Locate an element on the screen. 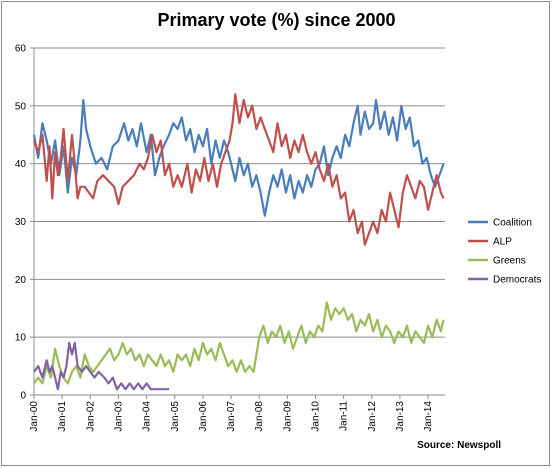  x-tick-label: Jan-13 is located at coordinates (400, 416).